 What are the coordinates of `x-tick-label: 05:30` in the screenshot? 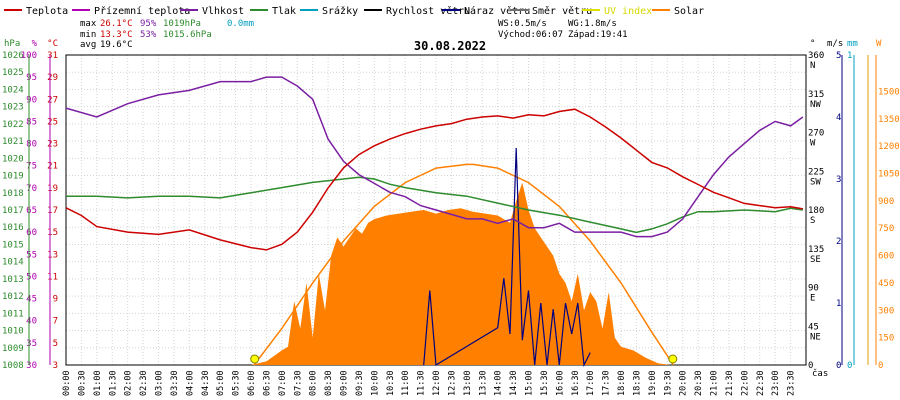 It's located at (237, 383).